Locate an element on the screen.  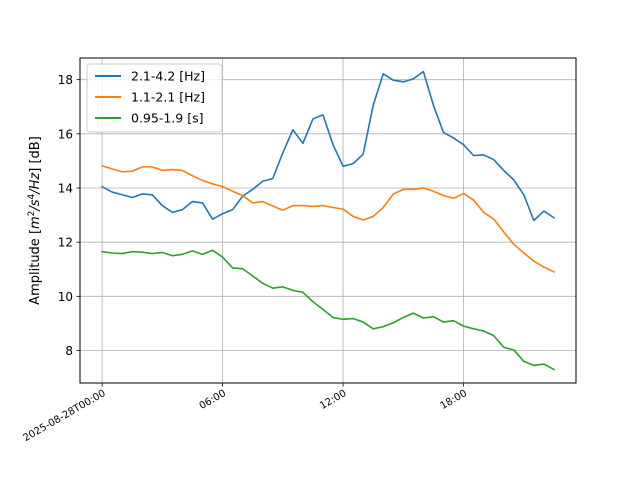
legend: 2.1-4.2 [Hz] 1.1-2.1 [Hz] 0.95-1.9 [s] is located at coordinates (154, 98).